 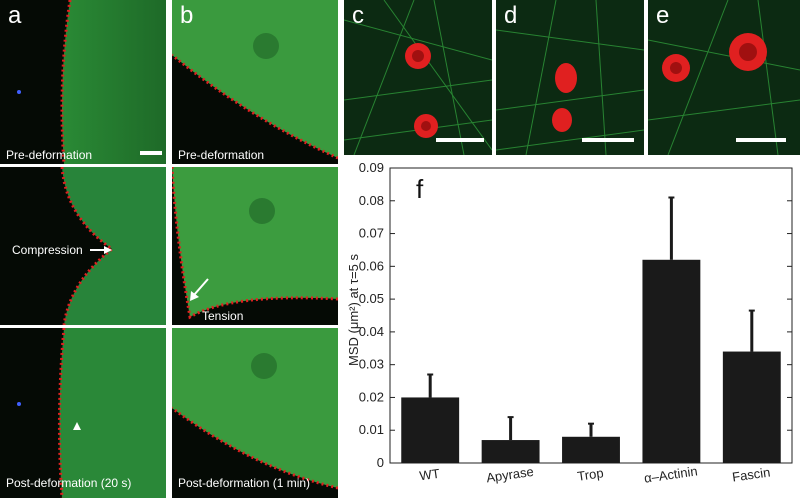 I want to click on micrograph-b-post, so click(x=255, y=409).